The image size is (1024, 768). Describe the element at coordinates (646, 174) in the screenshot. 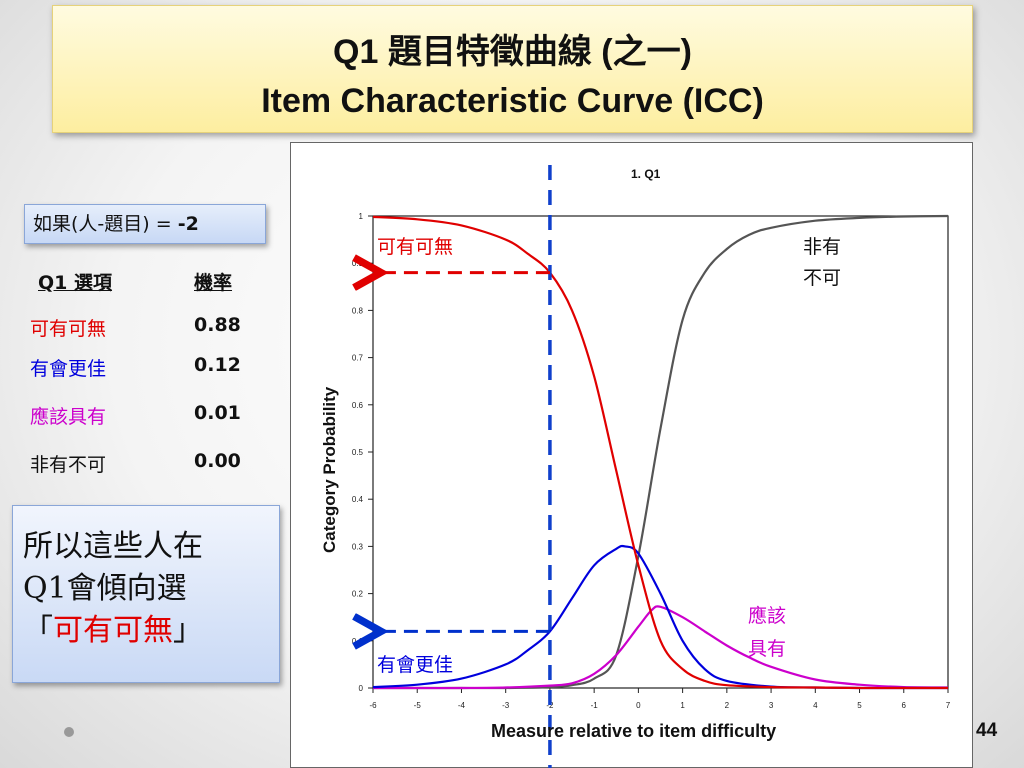

I see `chart-title: 1. Q1` at that location.